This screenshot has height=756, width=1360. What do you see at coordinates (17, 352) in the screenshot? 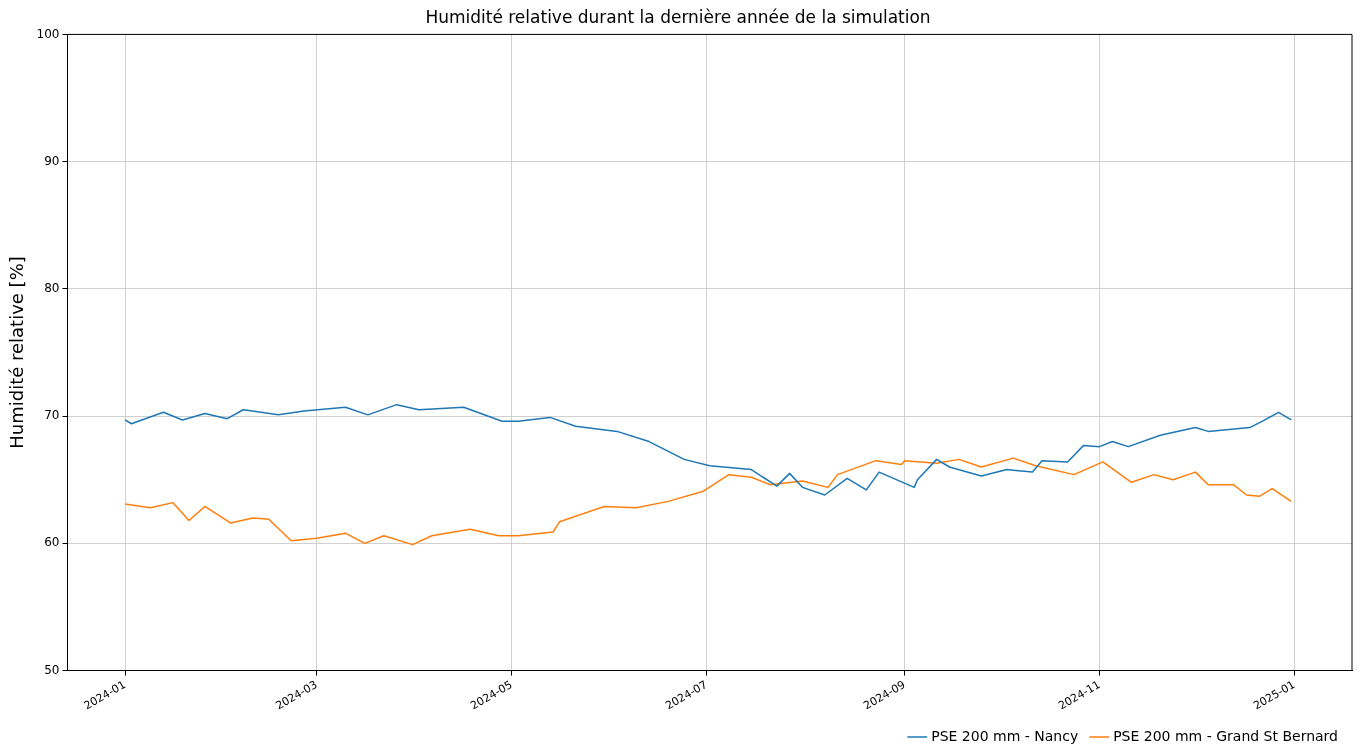
I see `y-axis-title: Humidité relative [%]` at bounding box center [17, 352].